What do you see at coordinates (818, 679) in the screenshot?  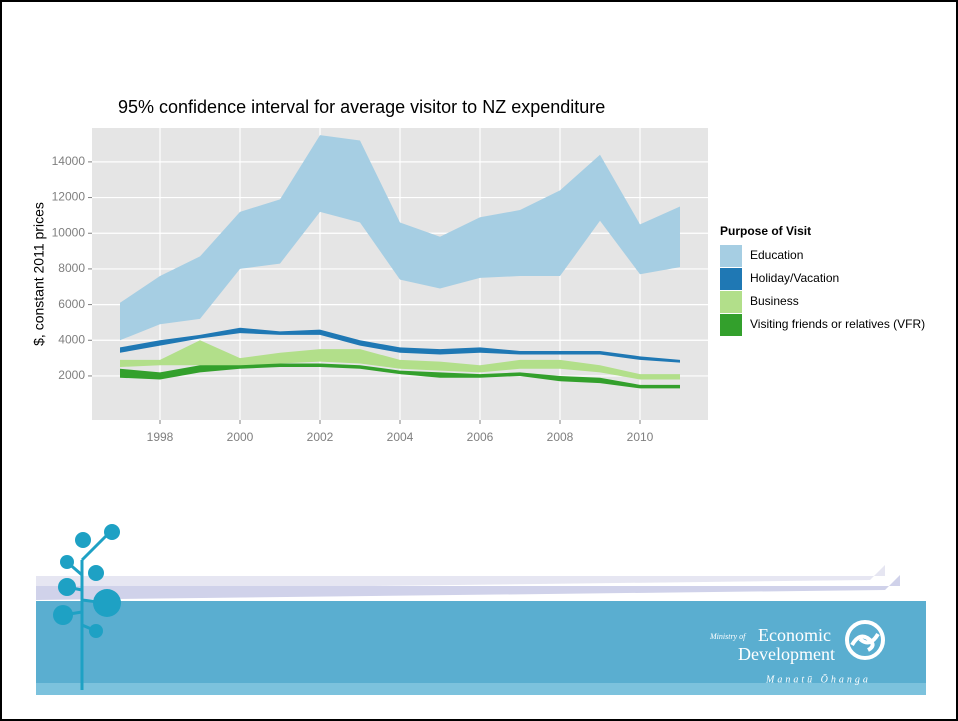 I see `brand-maori: Manatū Ōhanga` at bounding box center [818, 679].